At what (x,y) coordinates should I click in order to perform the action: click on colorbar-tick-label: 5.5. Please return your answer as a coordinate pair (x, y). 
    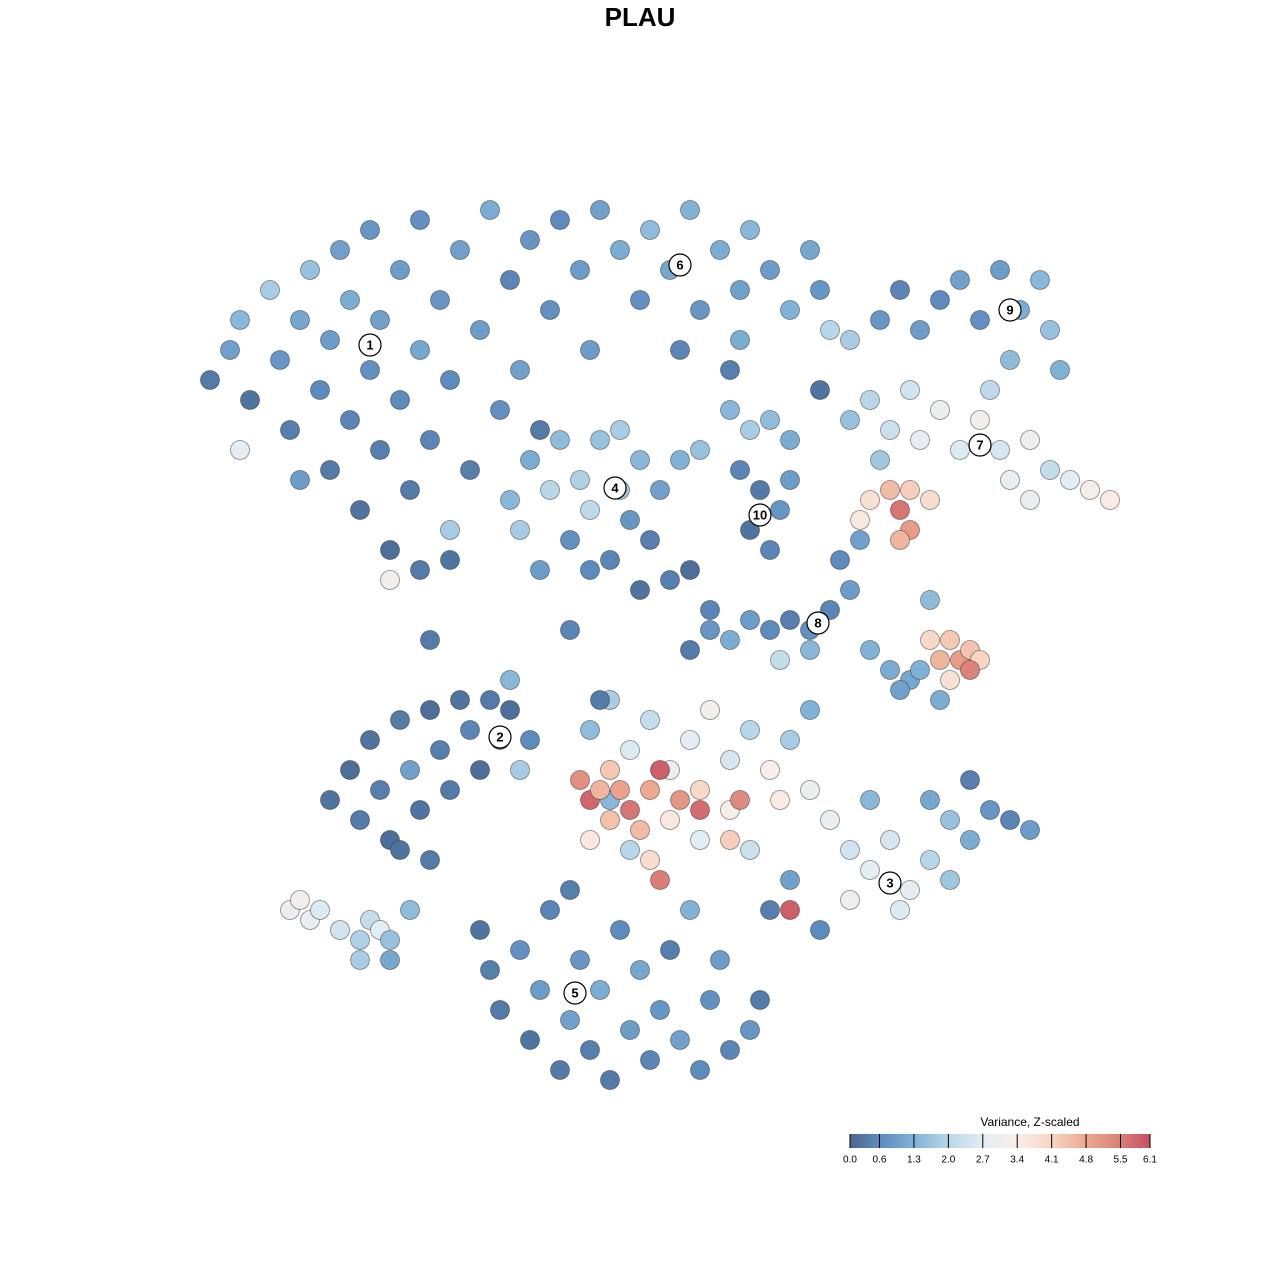
    Looking at the image, I should click on (1121, 1160).